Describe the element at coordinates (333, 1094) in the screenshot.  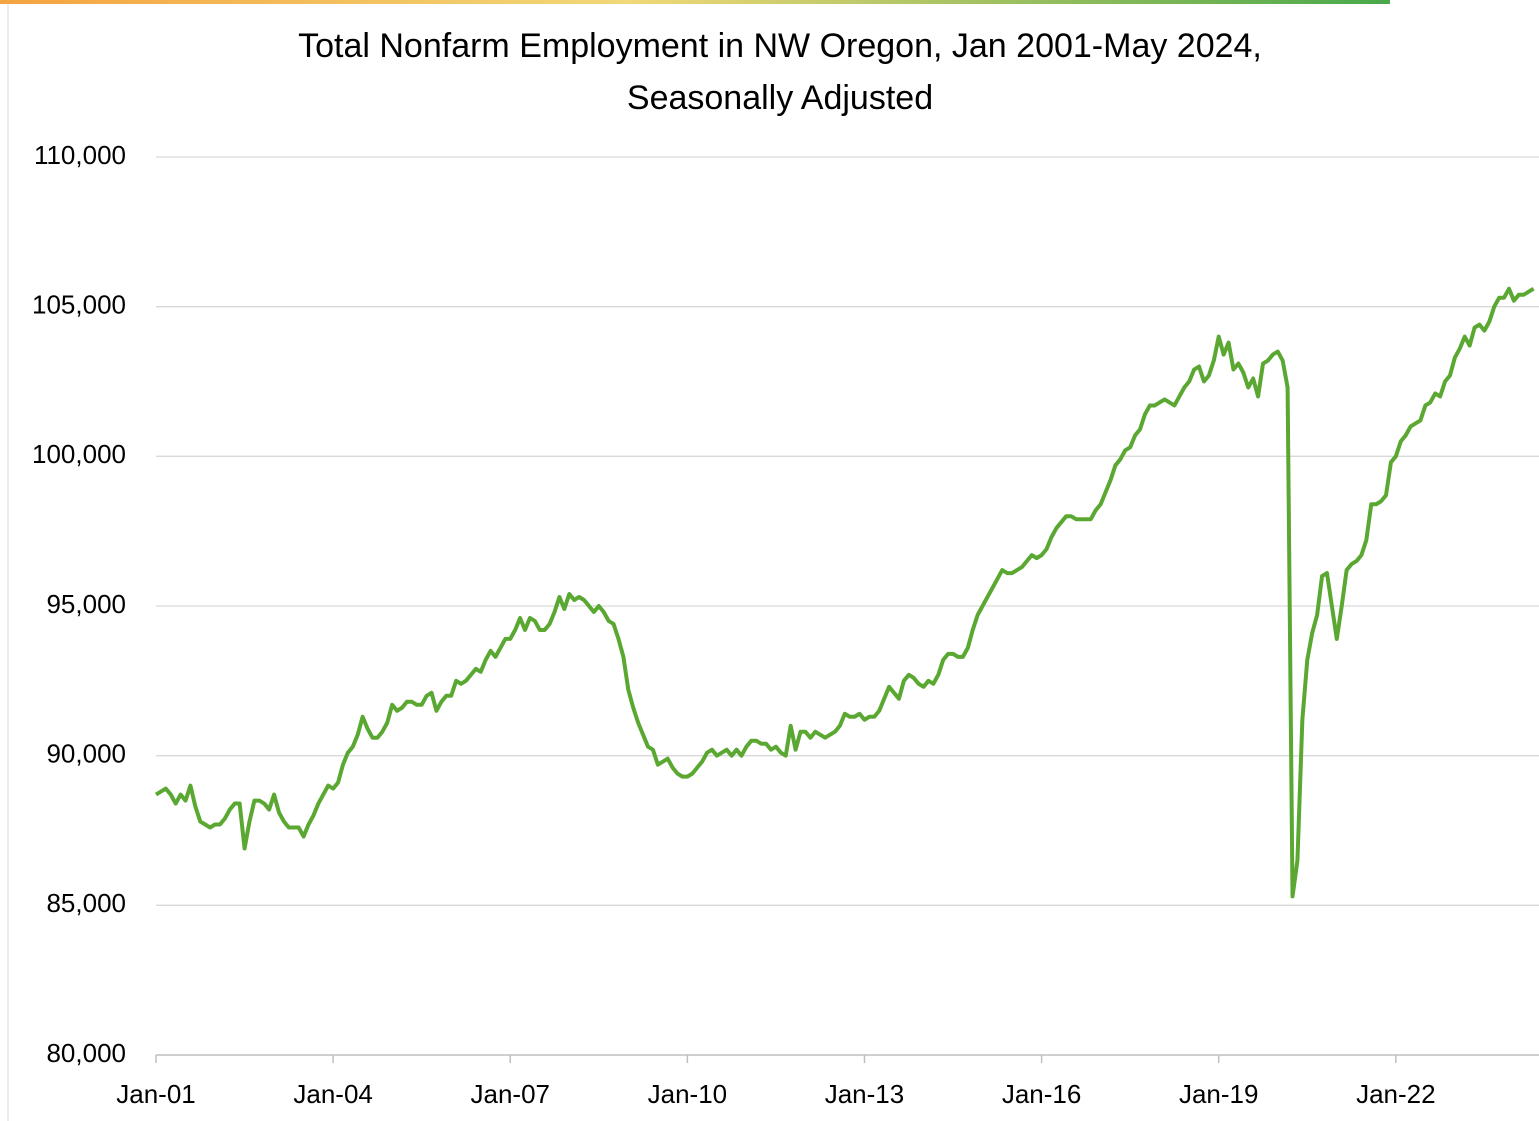
I see `x-tick-label: Jan-04` at that location.